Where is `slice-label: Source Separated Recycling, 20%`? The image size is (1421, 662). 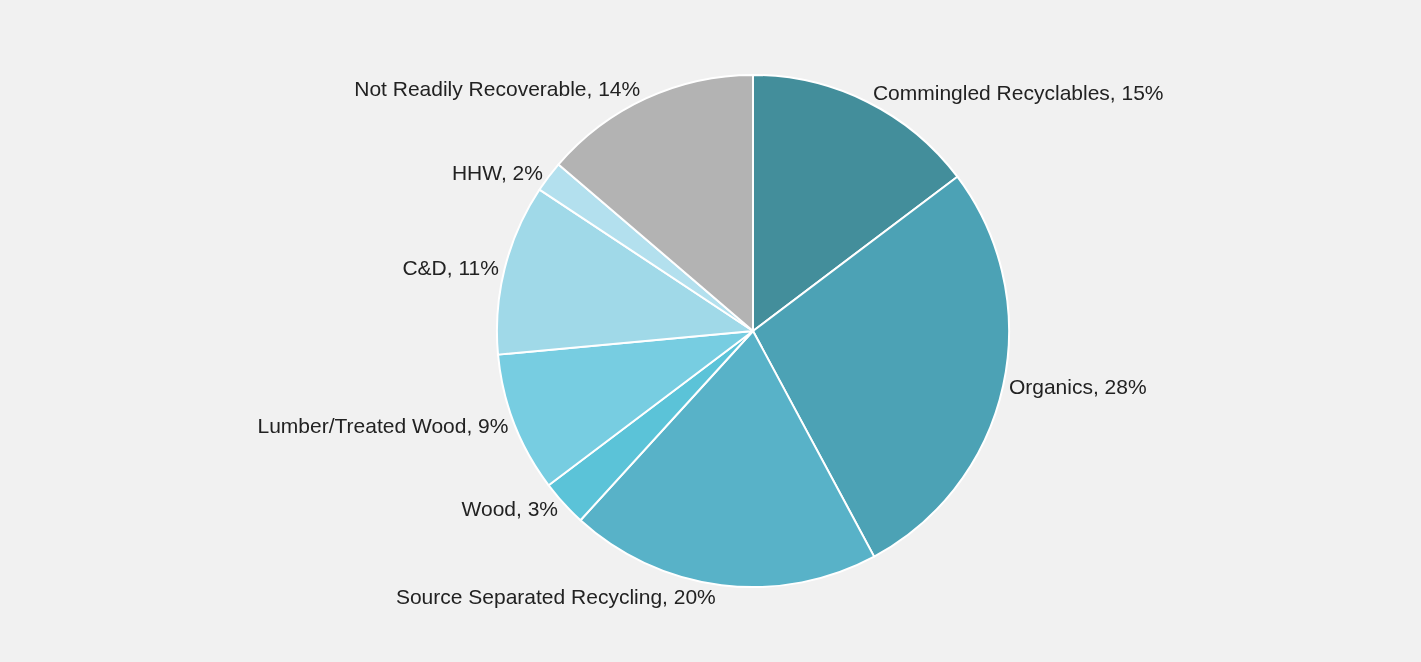
slice-label: Source Separated Recycling, 20% is located at coordinates (555, 596).